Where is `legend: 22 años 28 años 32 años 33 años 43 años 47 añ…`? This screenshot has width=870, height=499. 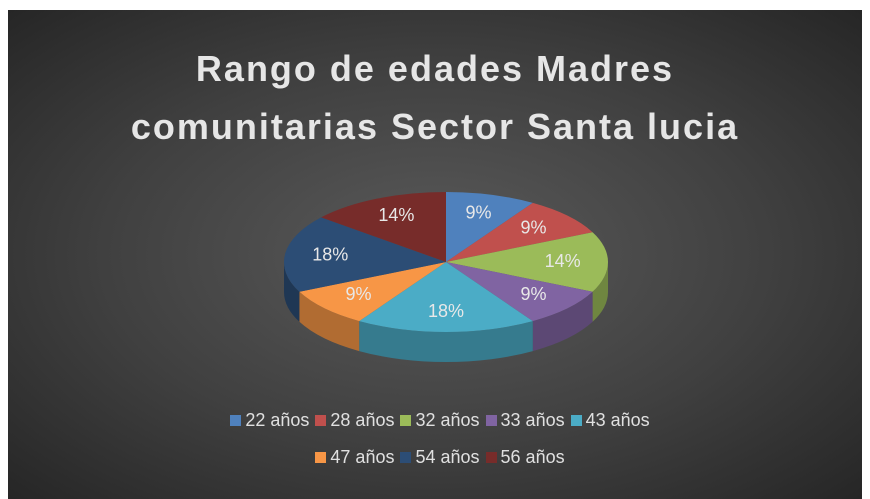
legend: 22 años 28 años 32 años 33 años 43 años 47 añ… is located at coordinates (440, 439).